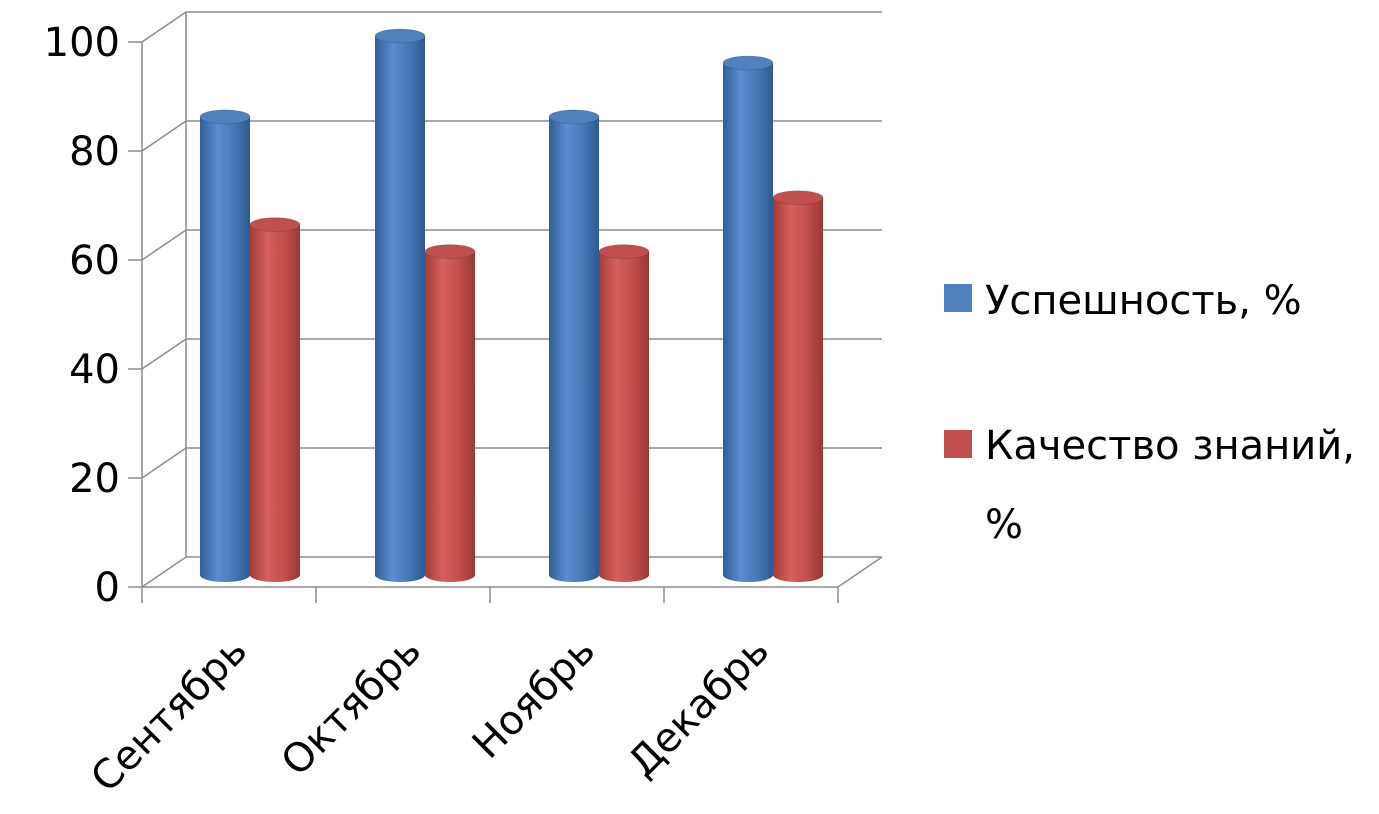 The image size is (1379, 814). Describe the element at coordinates (94, 261) in the screenshot. I see `y-tick-label: 60` at that location.